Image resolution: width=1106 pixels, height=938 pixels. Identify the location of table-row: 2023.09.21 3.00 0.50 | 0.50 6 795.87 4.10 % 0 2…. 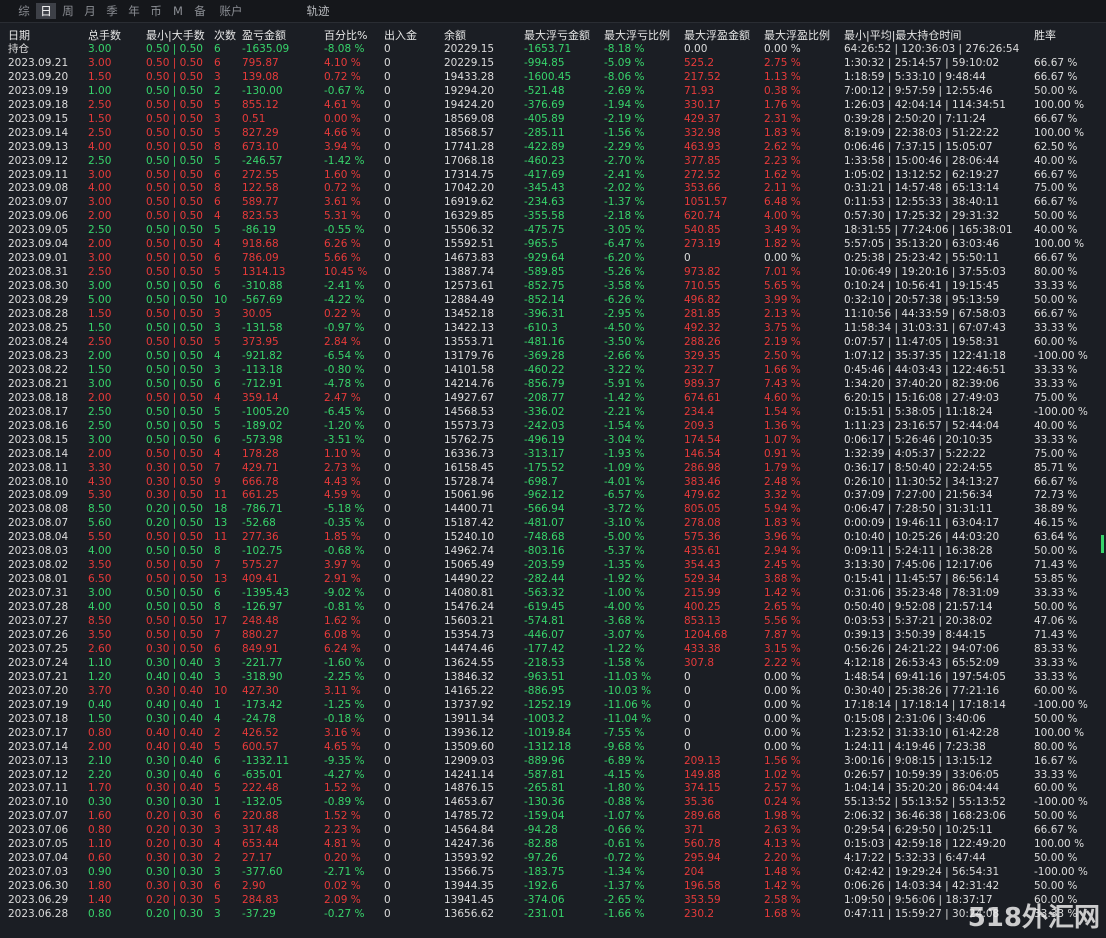
(554, 64).